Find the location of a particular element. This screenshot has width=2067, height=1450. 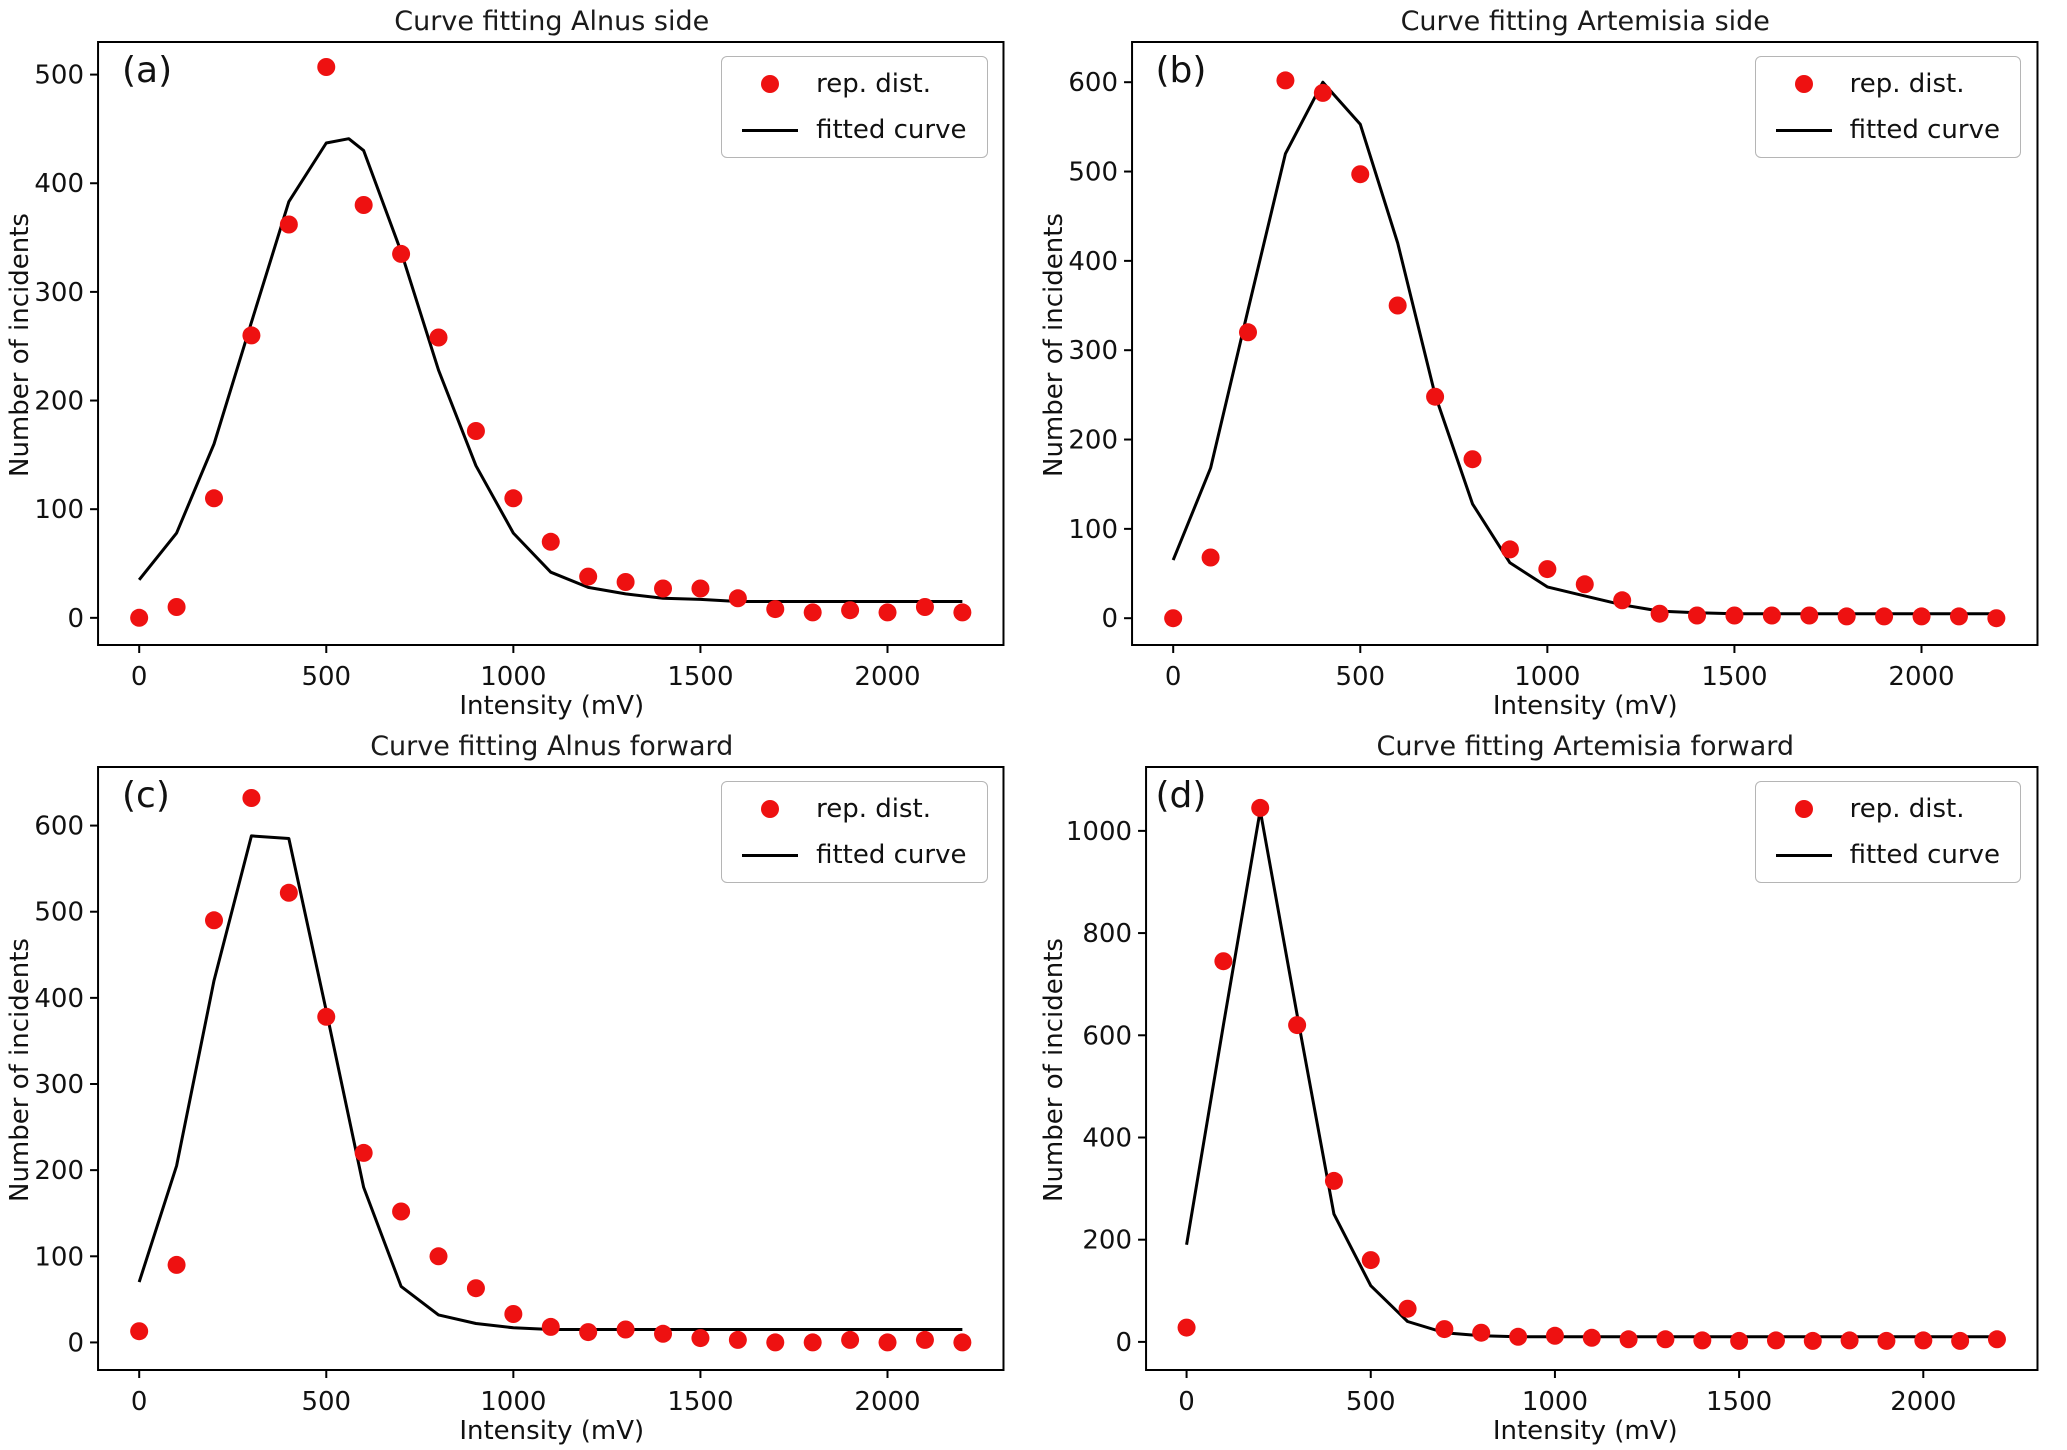

y-tick-label: 100 is located at coordinates (59, 1257).